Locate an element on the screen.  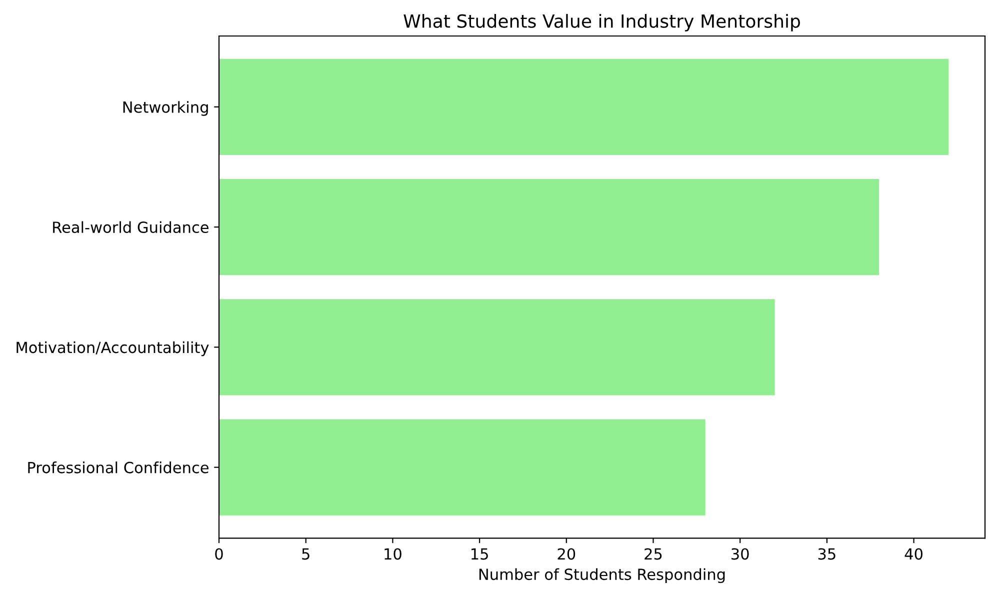
chart-title: What Students Value in Industry Mentorship is located at coordinates (602, 23).